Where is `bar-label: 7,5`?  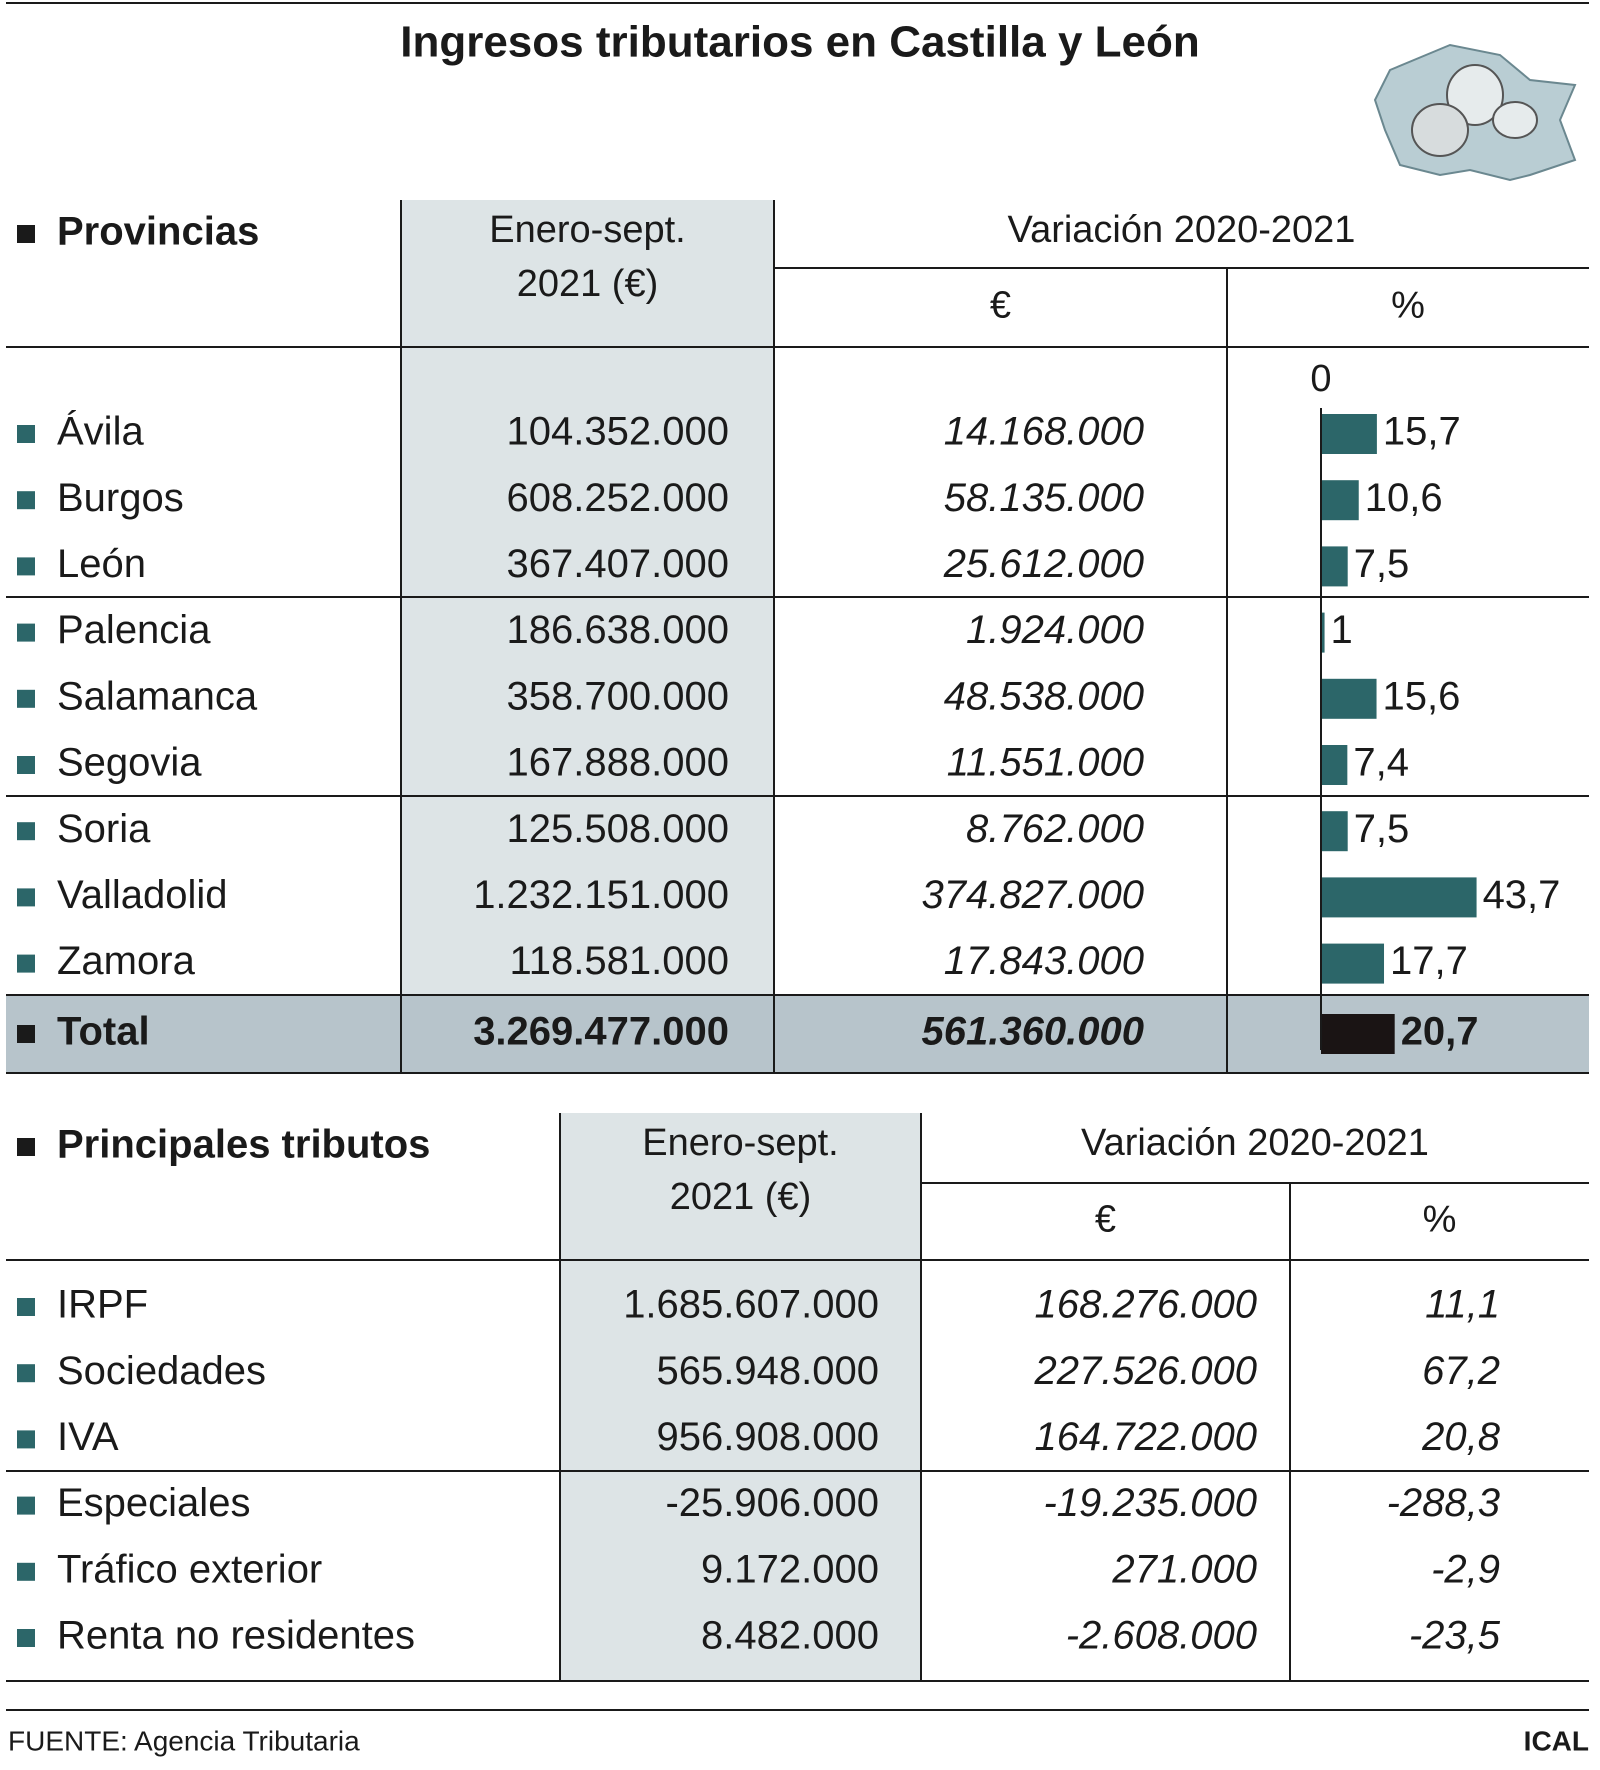
bar-label: 7,5 is located at coordinates (1382, 564).